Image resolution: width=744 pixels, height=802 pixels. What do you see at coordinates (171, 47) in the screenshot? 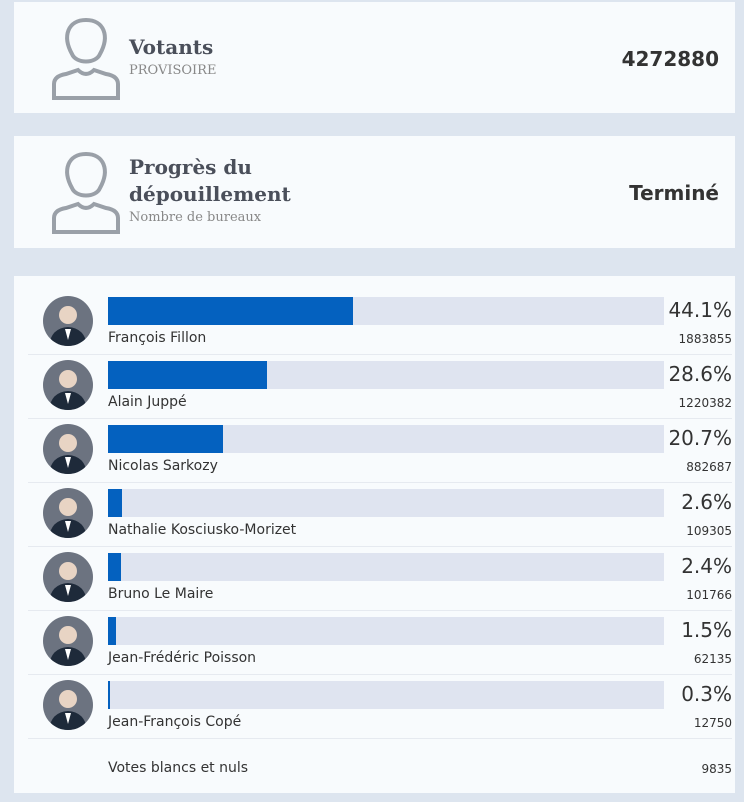
I see `turnout-title: Votants` at bounding box center [171, 47].